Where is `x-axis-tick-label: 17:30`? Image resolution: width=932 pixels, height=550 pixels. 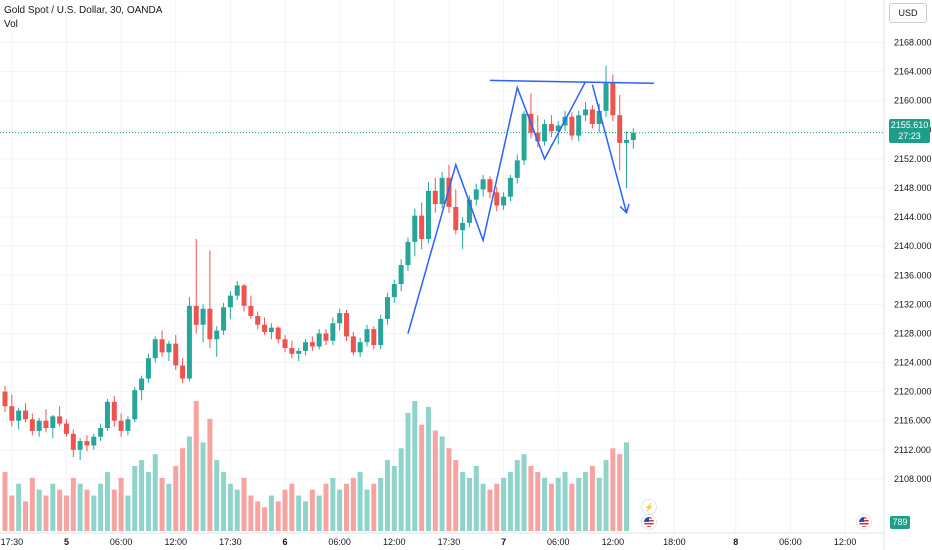 x-axis-tick-label: 17:30 is located at coordinates (12, 542).